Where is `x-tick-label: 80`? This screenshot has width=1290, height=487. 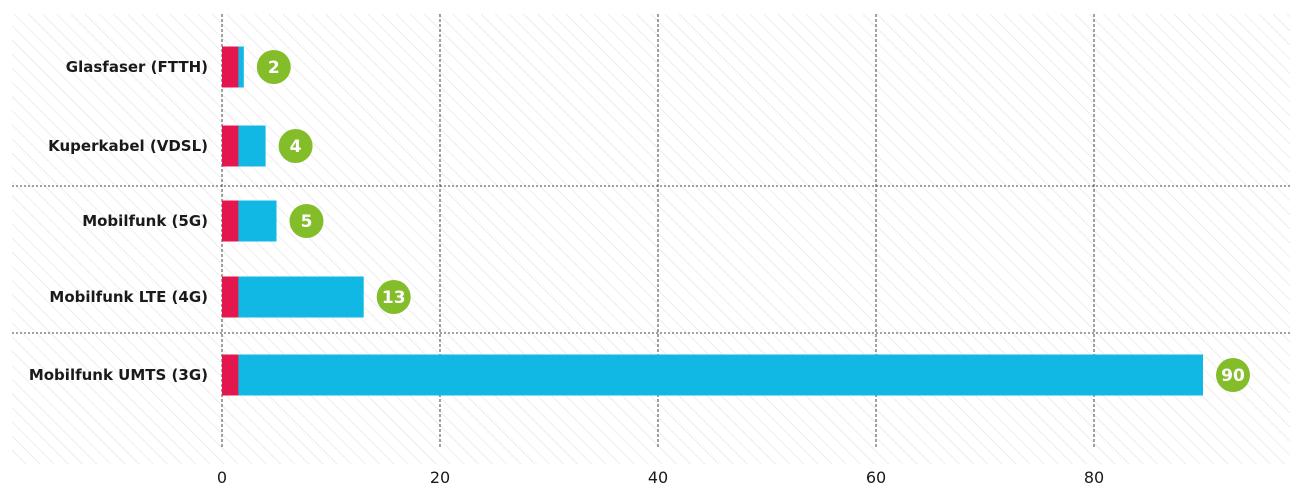
x-tick-label: 80 is located at coordinates (1094, 477).